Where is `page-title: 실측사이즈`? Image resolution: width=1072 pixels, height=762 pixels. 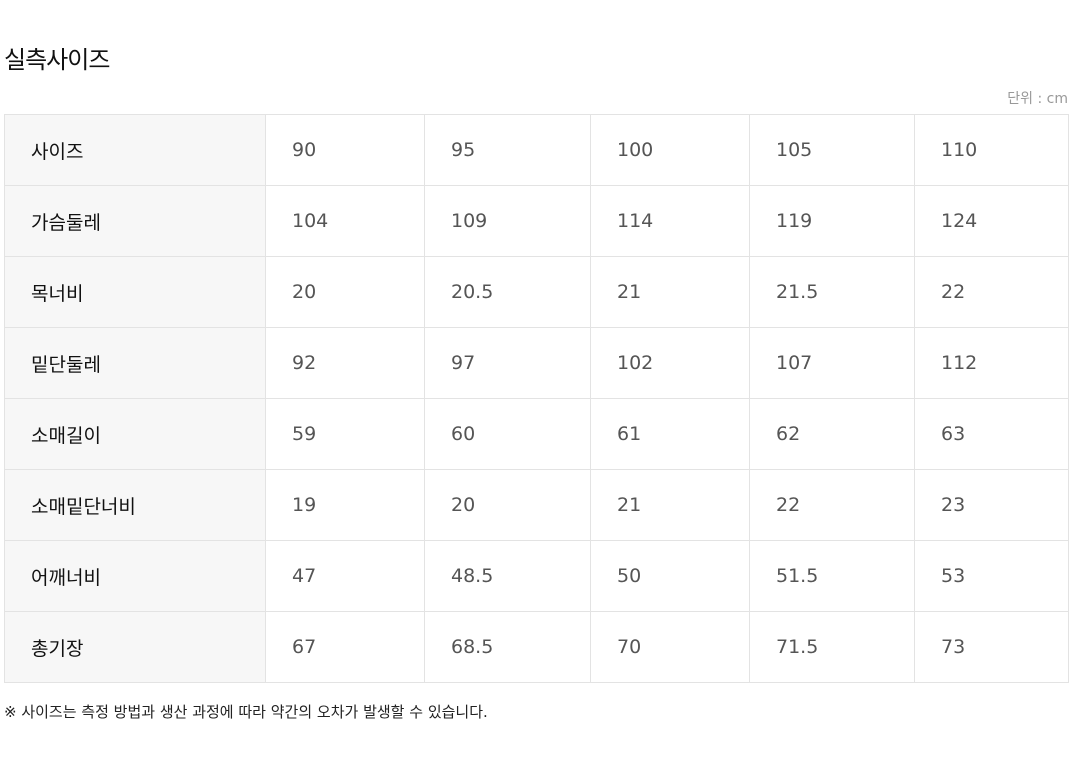
page-title: 실측사이즈 is located at coordinates (57, 60).